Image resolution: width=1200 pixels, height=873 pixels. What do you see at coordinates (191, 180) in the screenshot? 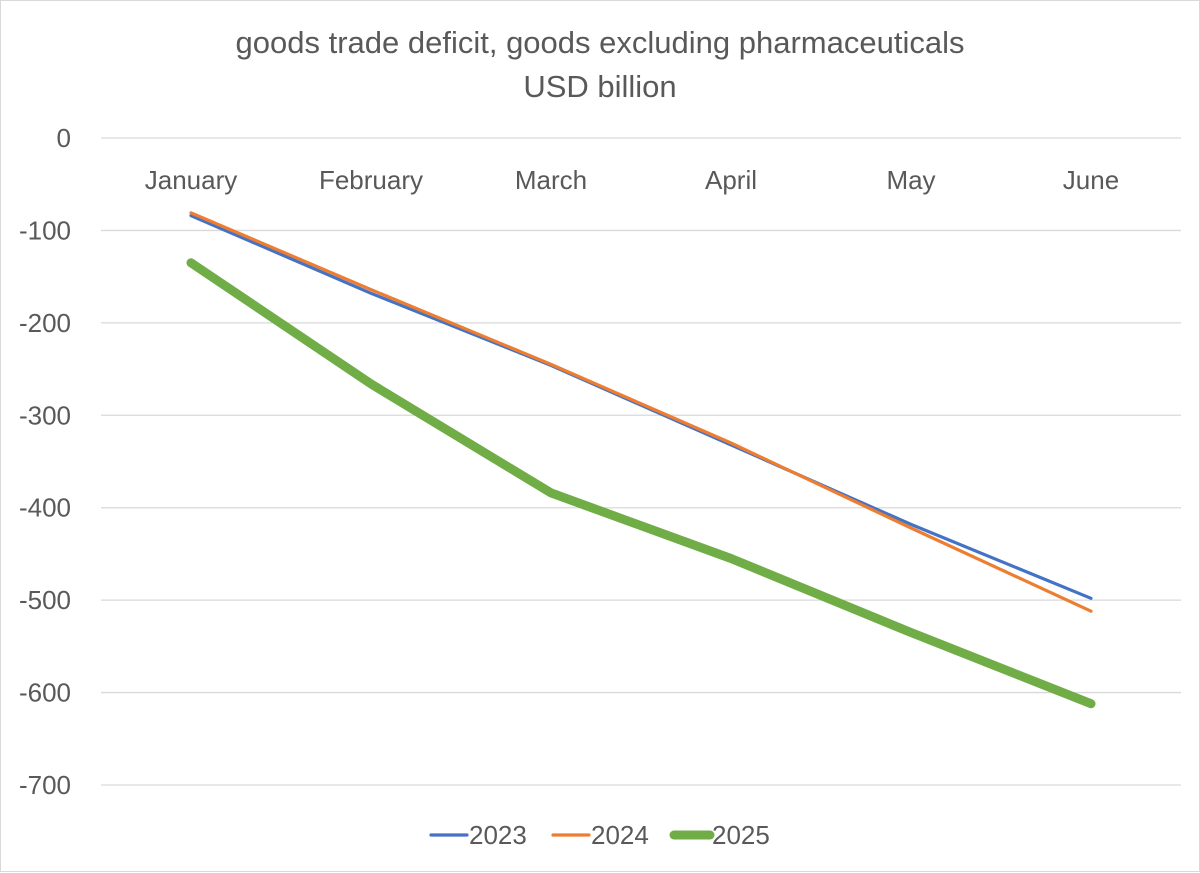
I see `x-category-label-january: January` at bounding box center [191, 180].